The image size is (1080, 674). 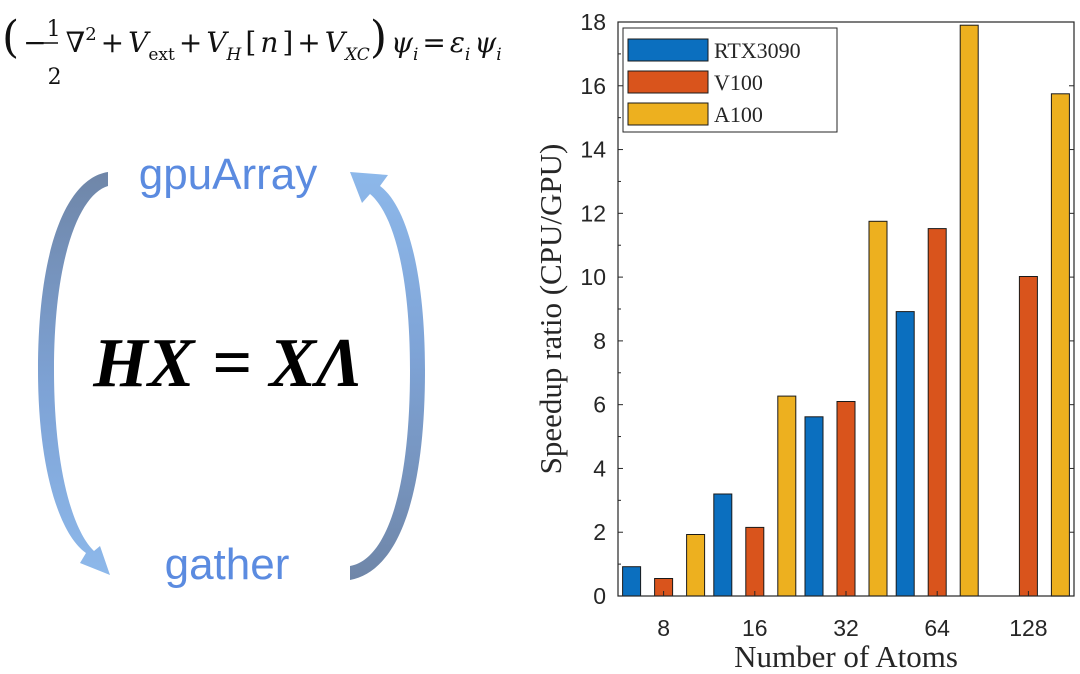 What do you see at coordinates (757, 50) in the screenshot?
I see `legend-label-rtx3090: RTX3090` at bounding box center [757, 50].